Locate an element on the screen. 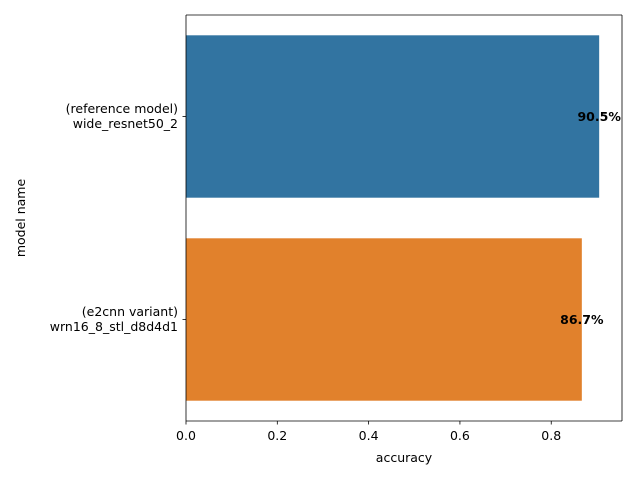 Image resolution: width=640 pixels, height=480 pixels. x-axis-label: accuracy is located at coordinates (404, 457).